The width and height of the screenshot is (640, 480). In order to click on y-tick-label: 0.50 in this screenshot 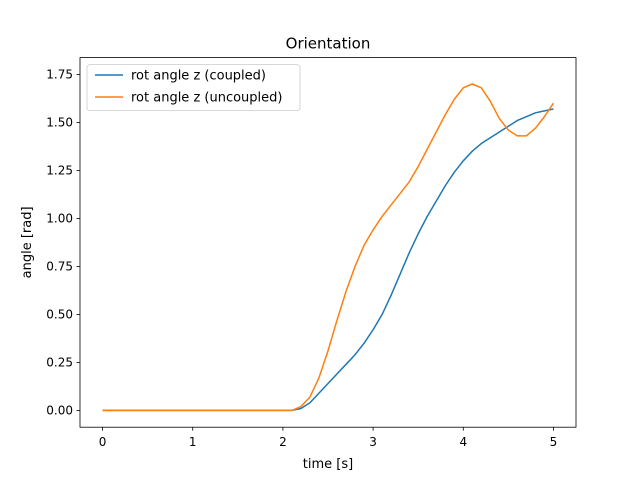, I will do `click(59, 314)`.